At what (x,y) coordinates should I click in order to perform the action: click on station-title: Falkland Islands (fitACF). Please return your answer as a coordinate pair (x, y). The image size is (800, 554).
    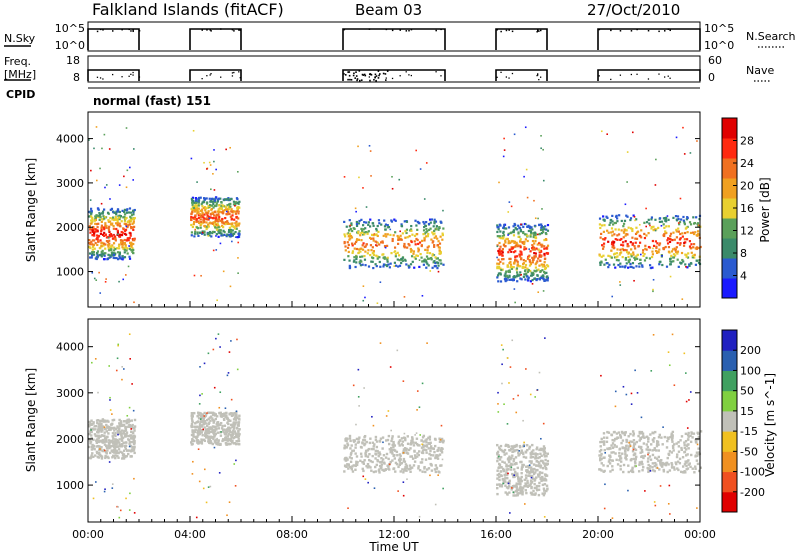
    Looking at the image, I should click on (188, 9).